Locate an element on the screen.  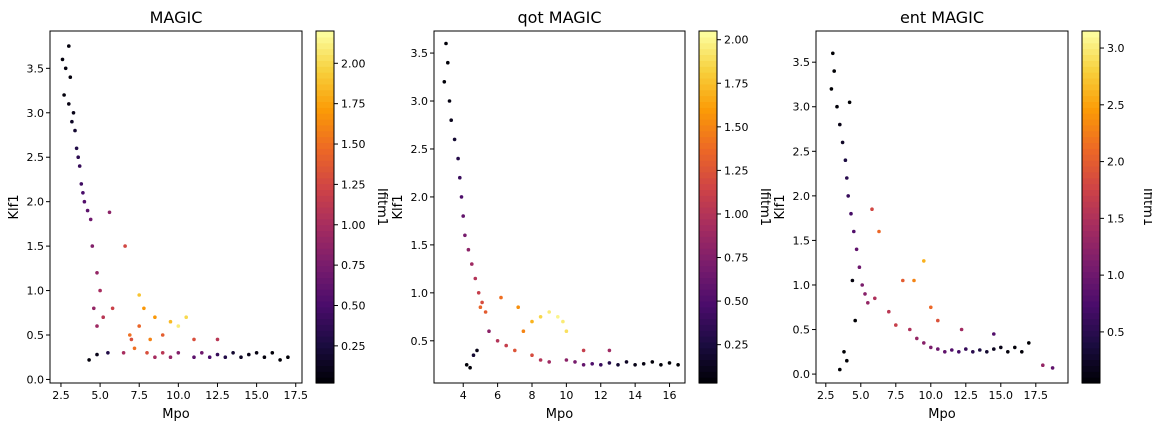
colorbar-tick-label: 1.50 is located at coordinates (736, 127).